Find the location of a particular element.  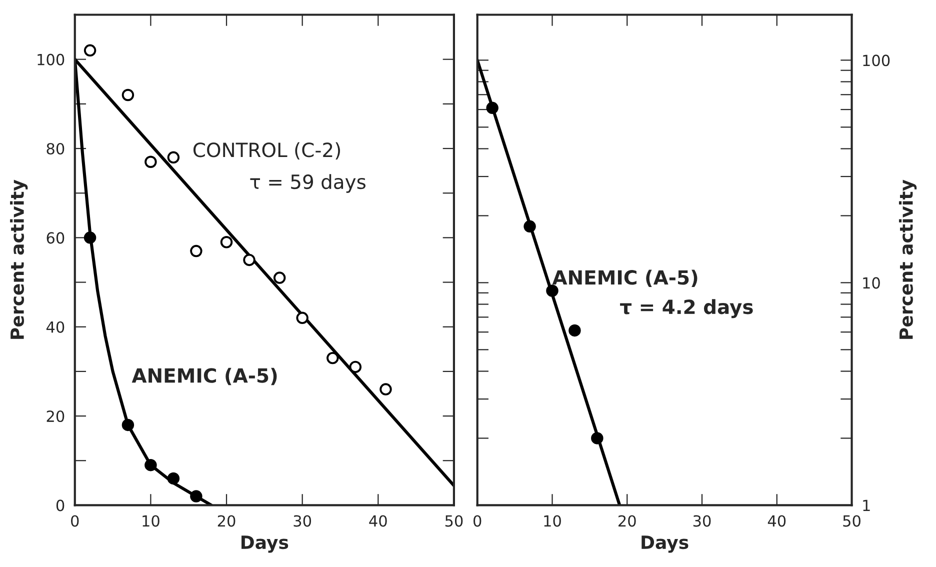

y-tick-label: 10 is located at coordinates (871, 283).